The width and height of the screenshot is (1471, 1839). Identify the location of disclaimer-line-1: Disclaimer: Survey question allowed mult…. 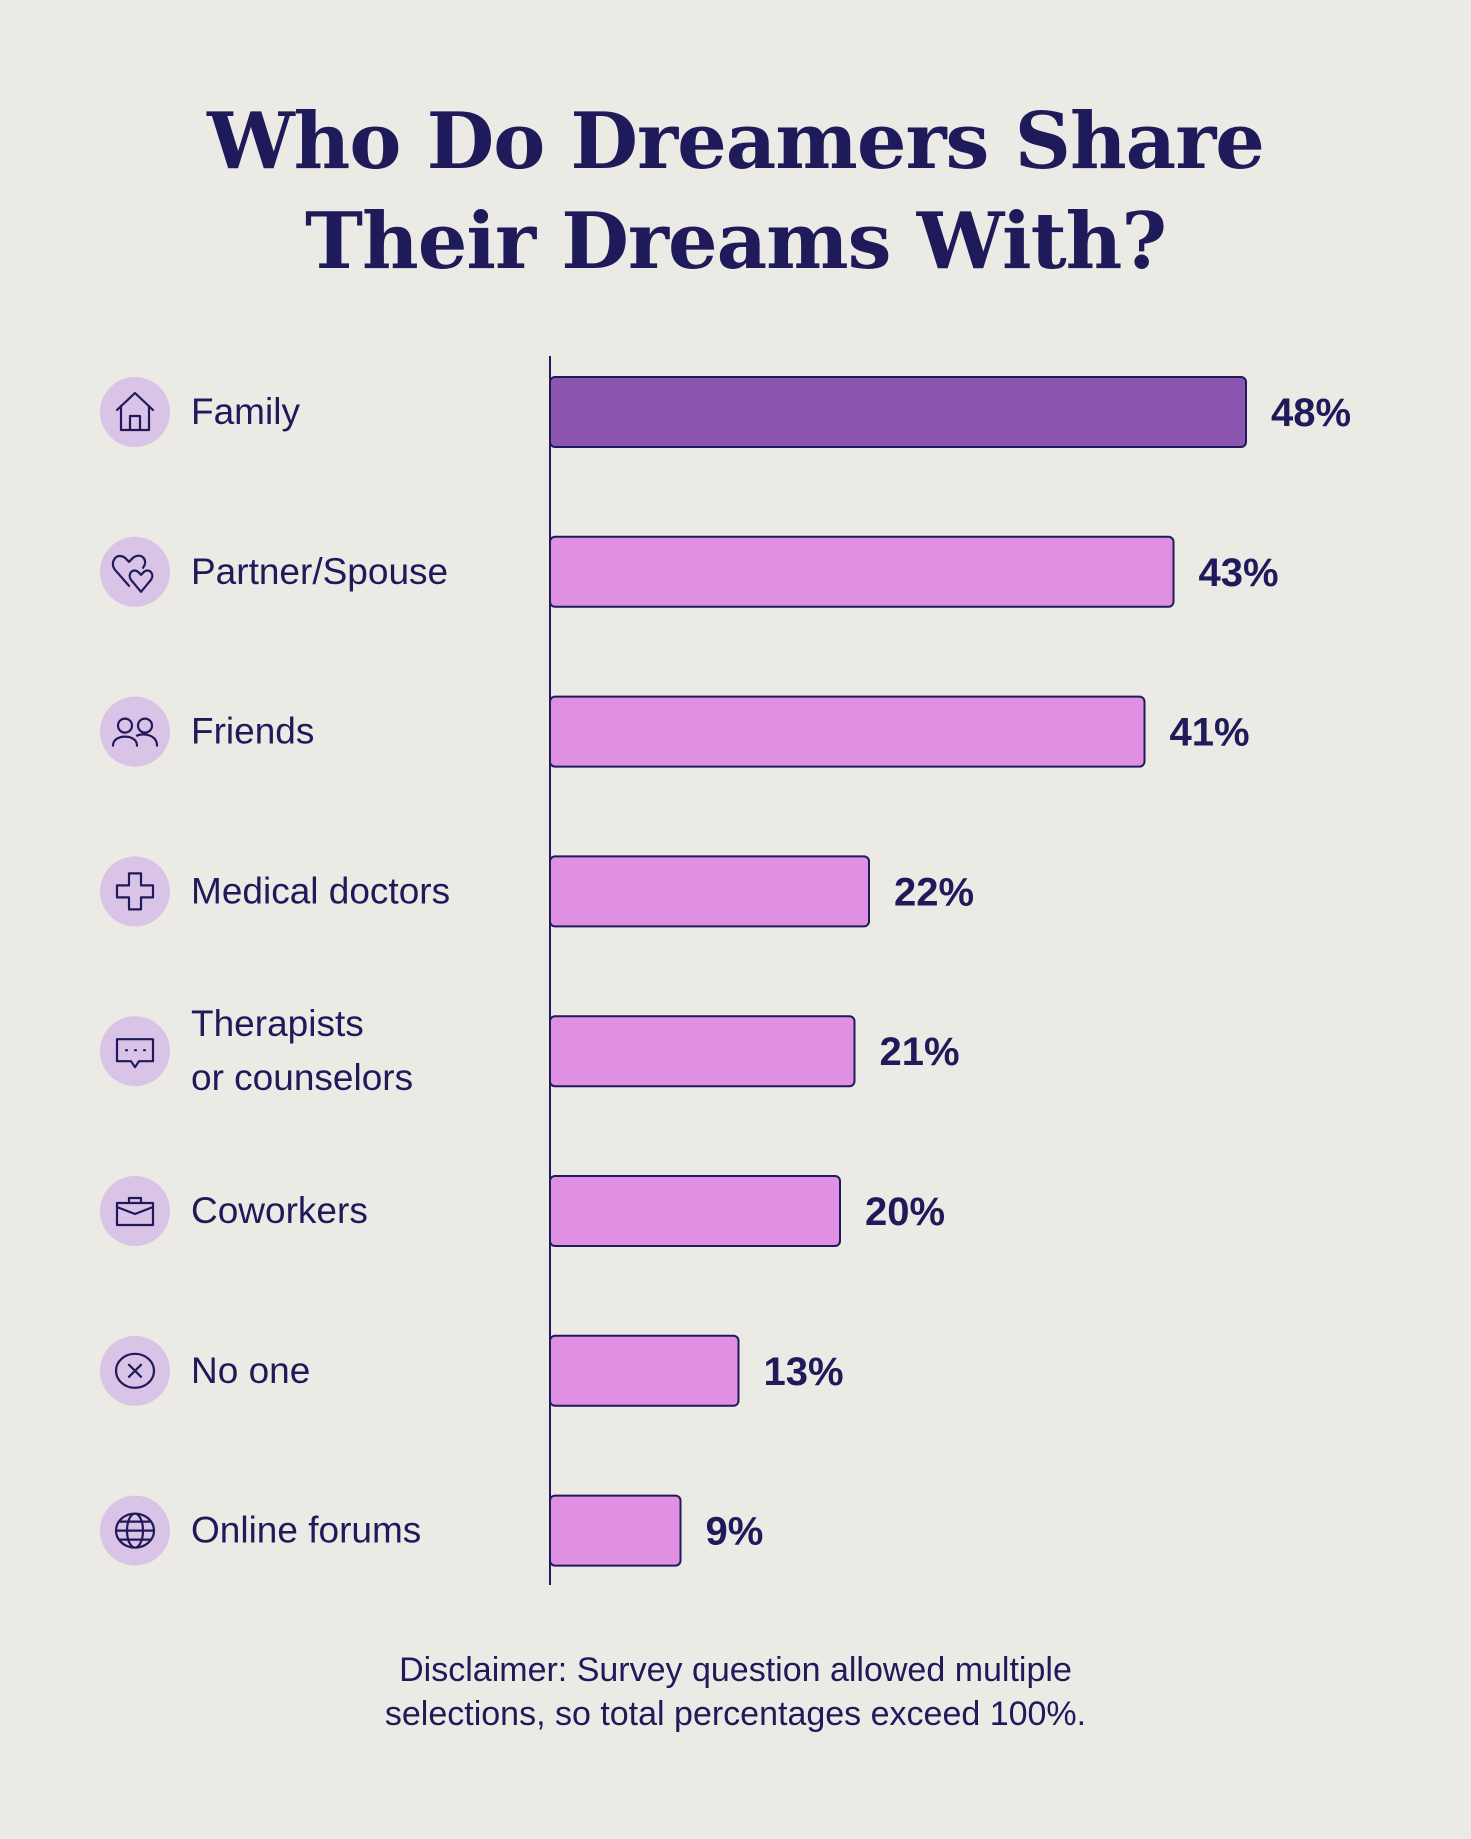
(735, 1670).